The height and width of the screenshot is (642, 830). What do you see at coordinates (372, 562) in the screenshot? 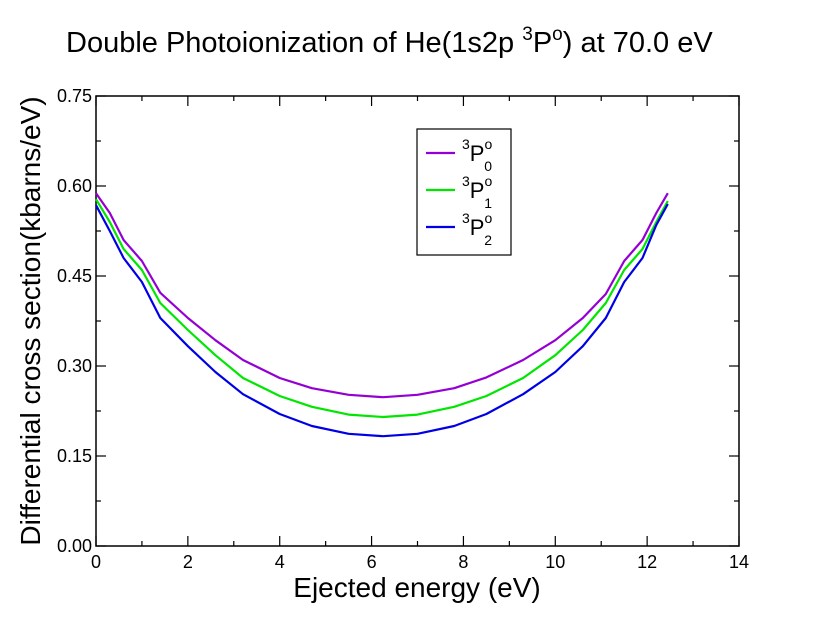
I see `x-tick-label: 6` at bounding box center [372, 562].